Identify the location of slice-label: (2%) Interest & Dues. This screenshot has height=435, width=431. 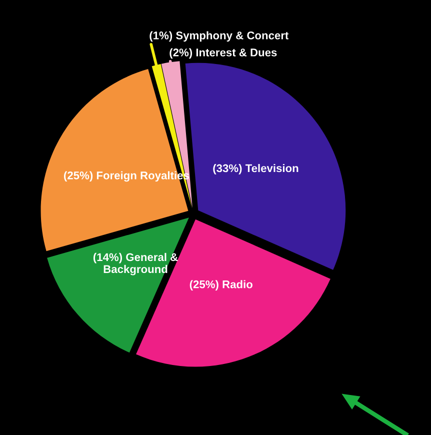
(223, 53).